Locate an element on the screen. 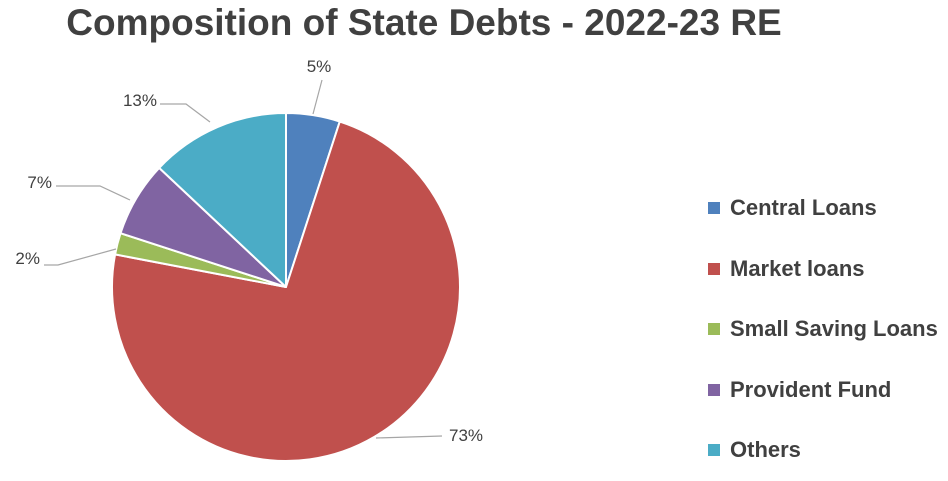  data-label: 13% is located at coordinates (140, 100).